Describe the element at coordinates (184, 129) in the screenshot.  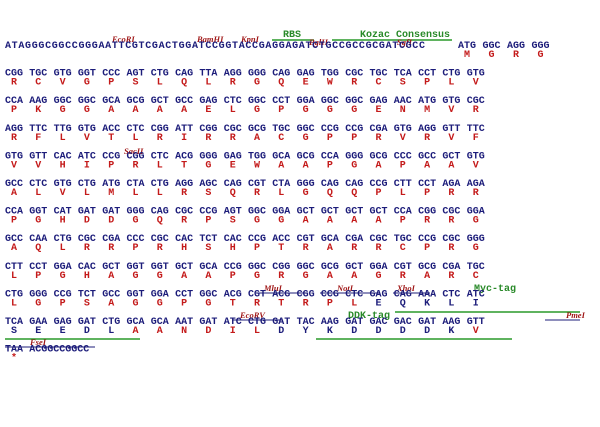
I see `codon: ATT` at that location.